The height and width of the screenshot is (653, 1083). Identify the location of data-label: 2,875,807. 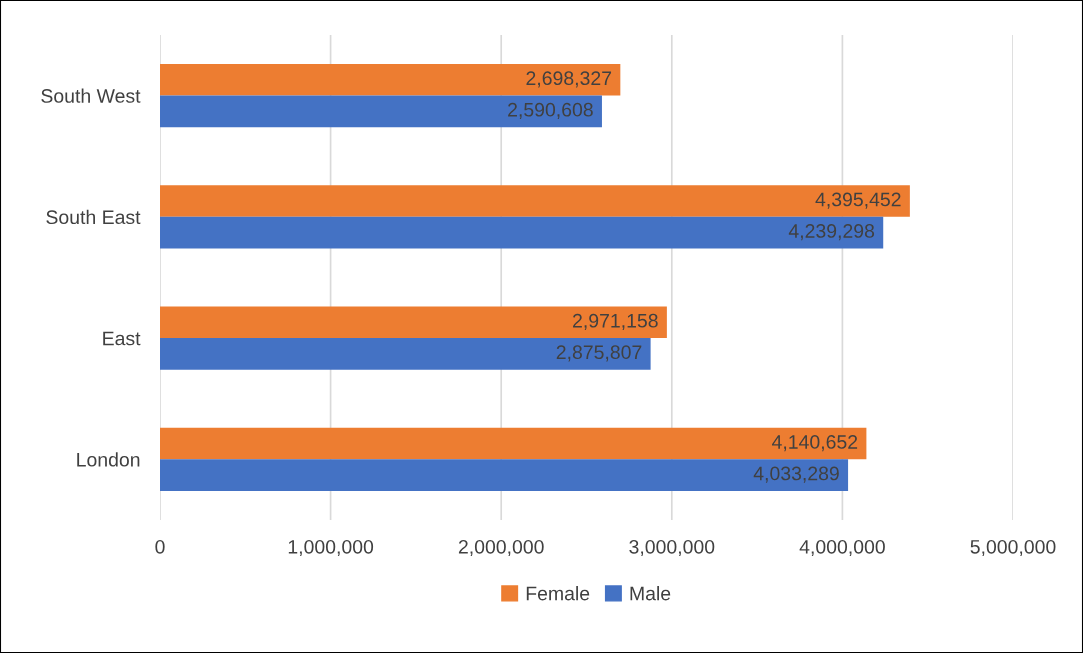
(599, 353).